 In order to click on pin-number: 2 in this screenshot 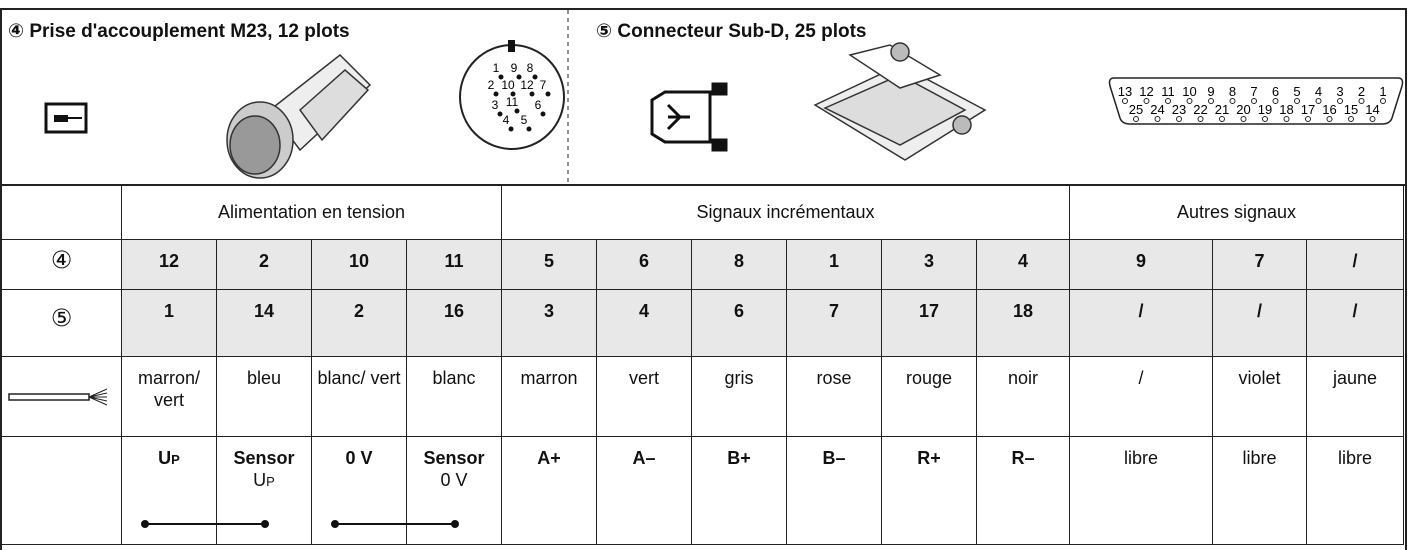, I will do `click(264, 265)`.